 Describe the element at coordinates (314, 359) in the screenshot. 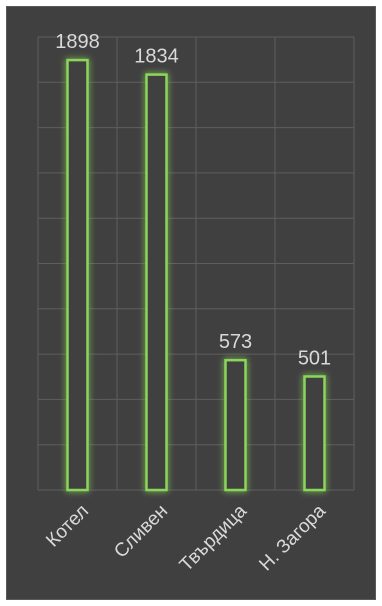

I see `data-label-3: 501` at that location.